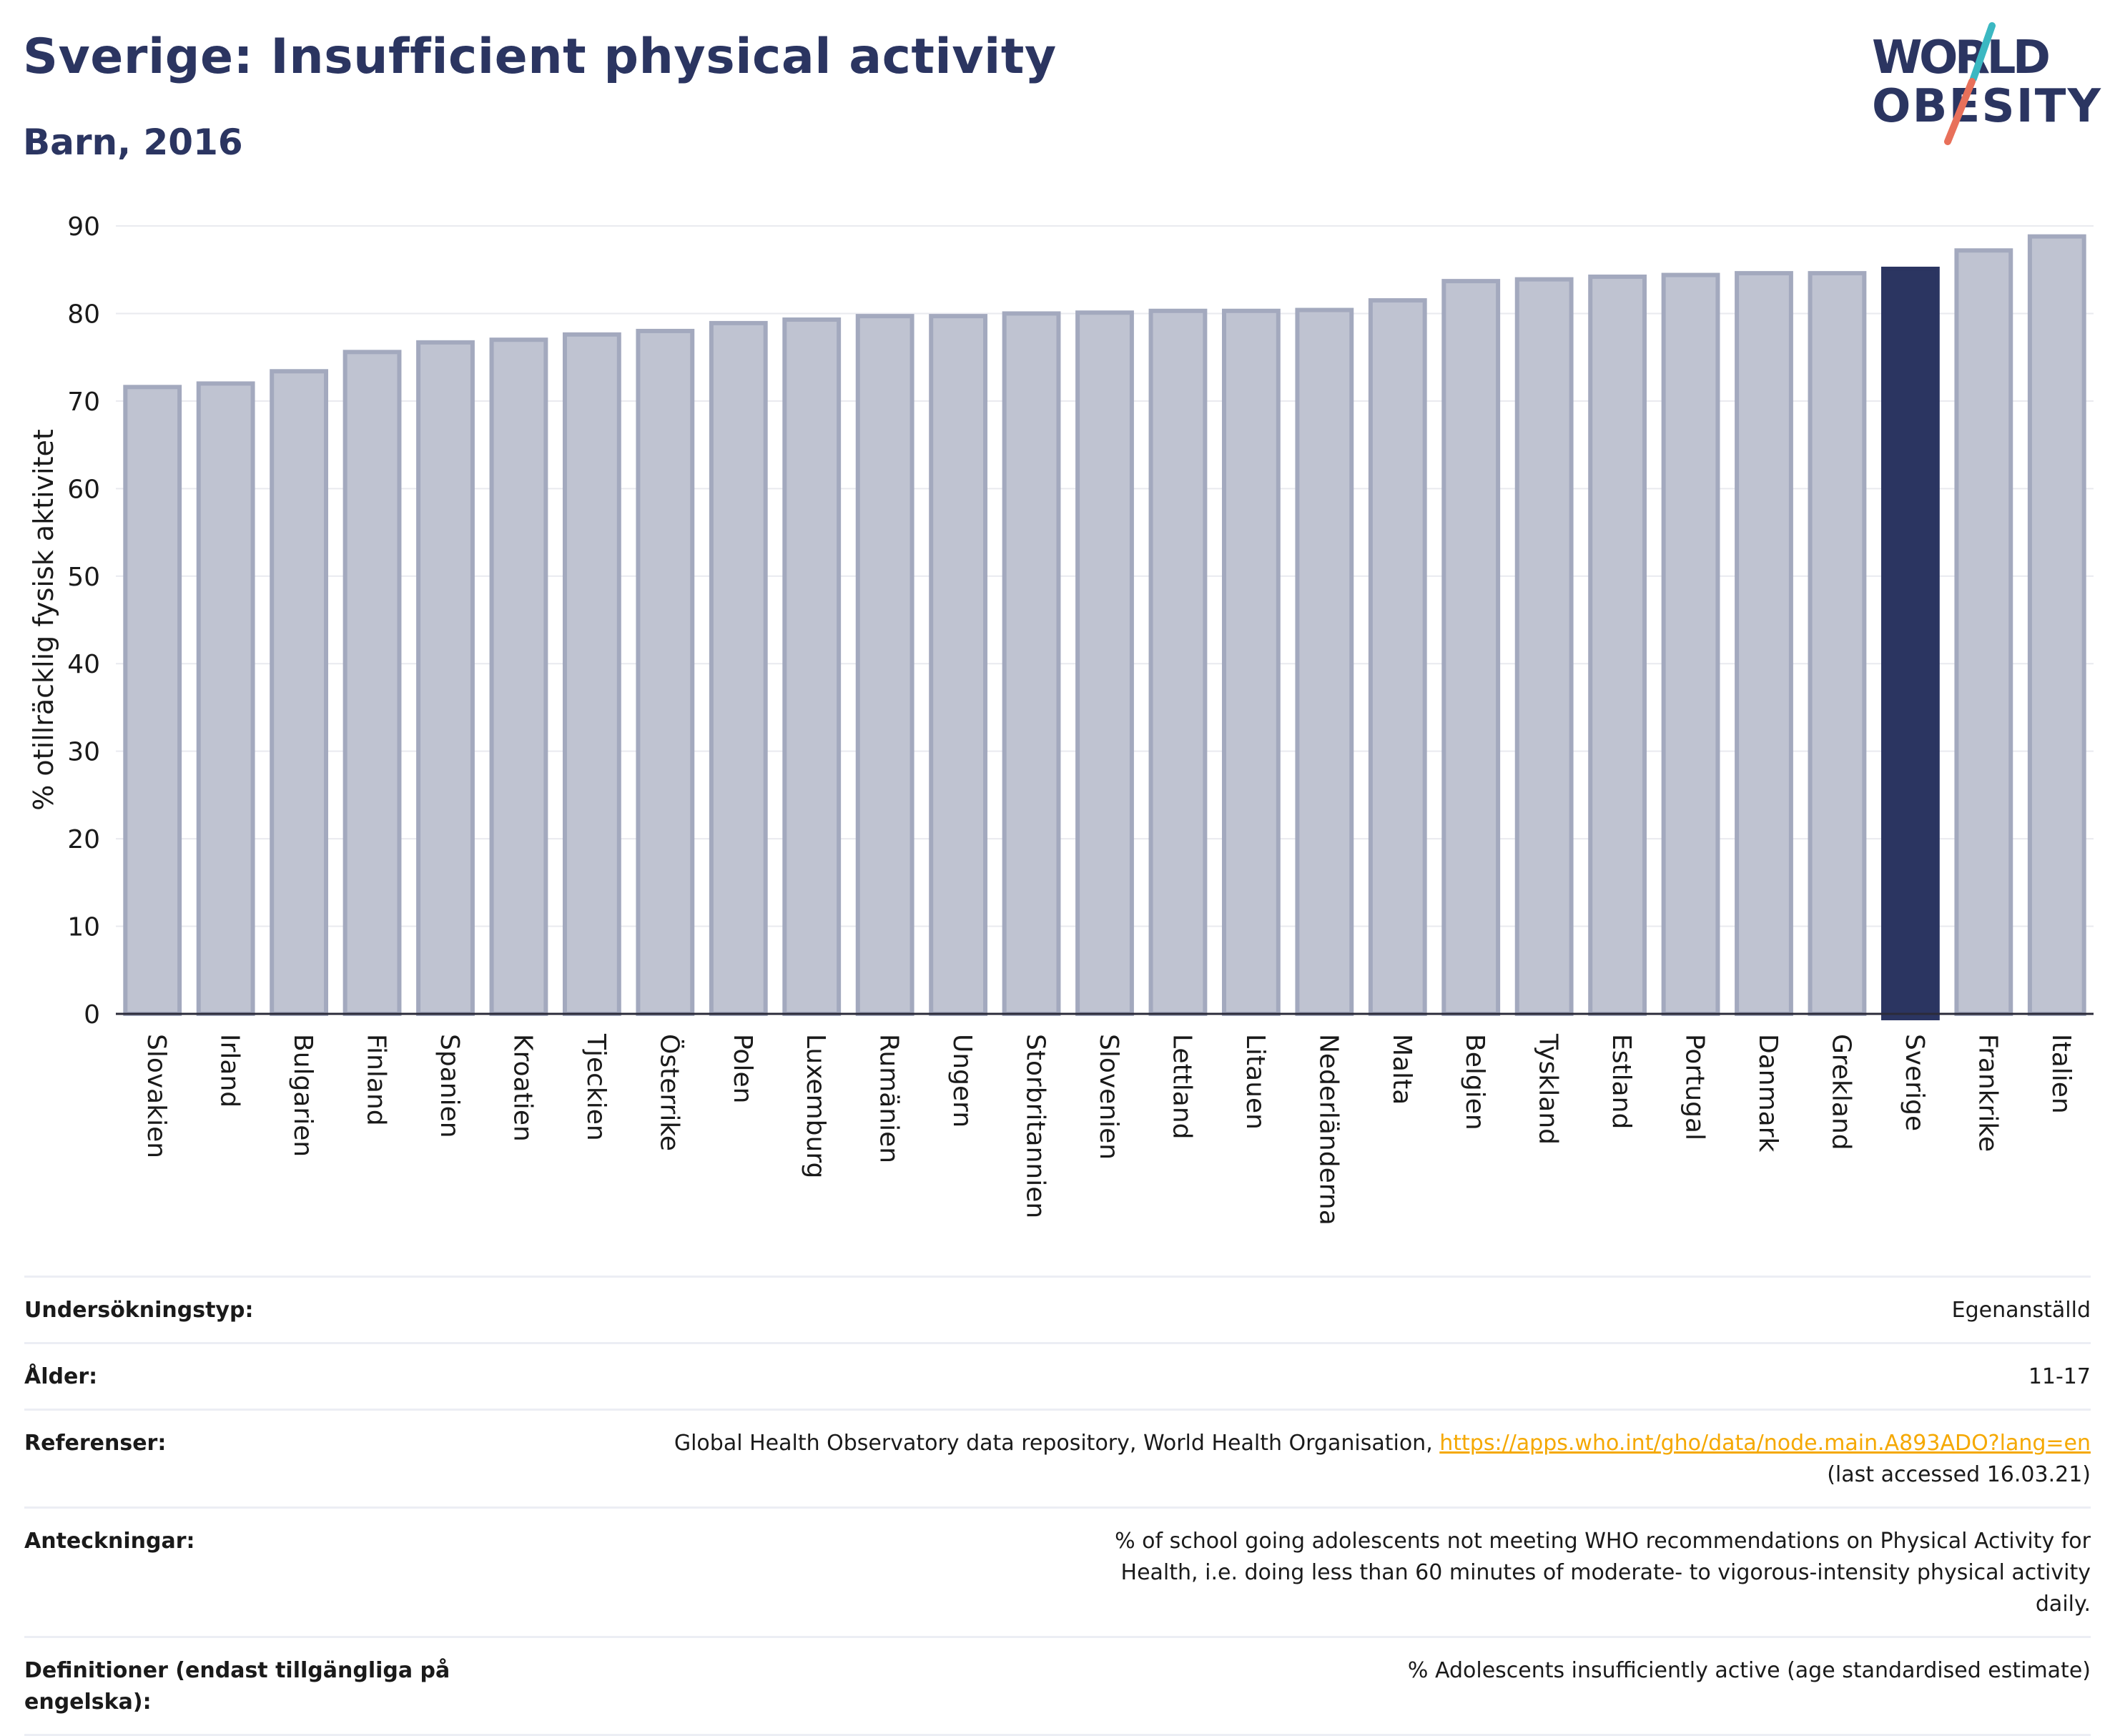  I want to click on bar-polen, so click(738, 668).